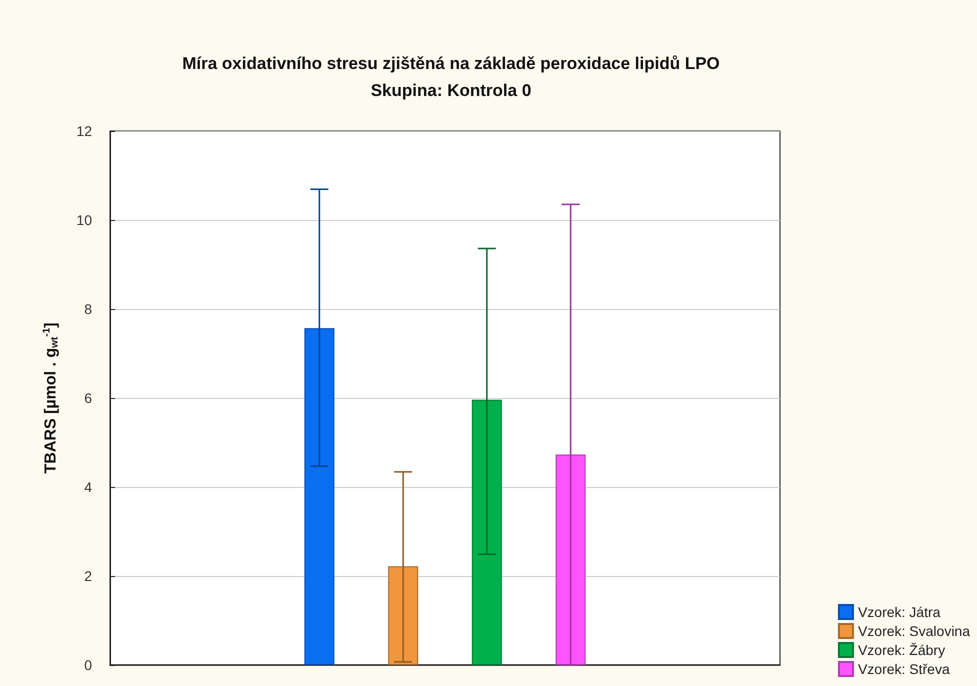  What do you see at coordinates (88, 309) in the screenshot?
I see `y-tick-label: 8` at bounding box center [88, 309].